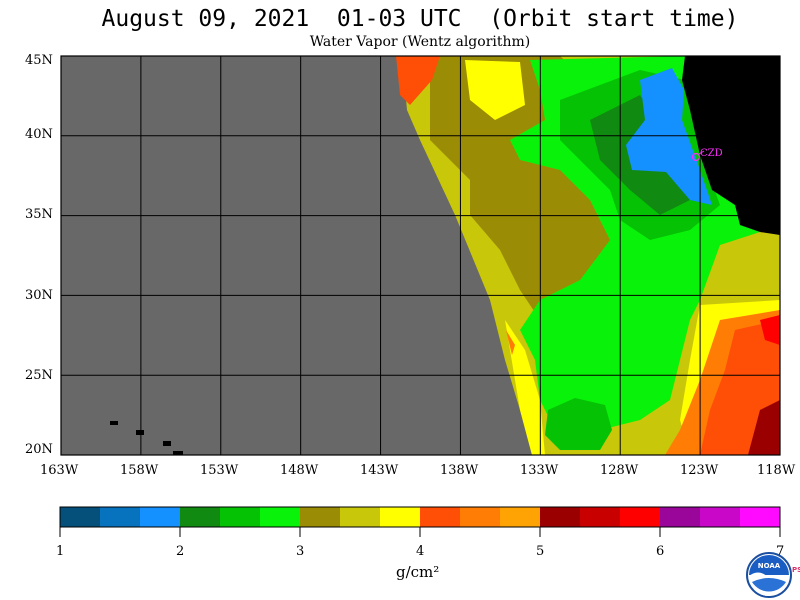 The height and width of the screenshot is (600, 800). I want to click on lat-label: 35N, so click(39, 214).